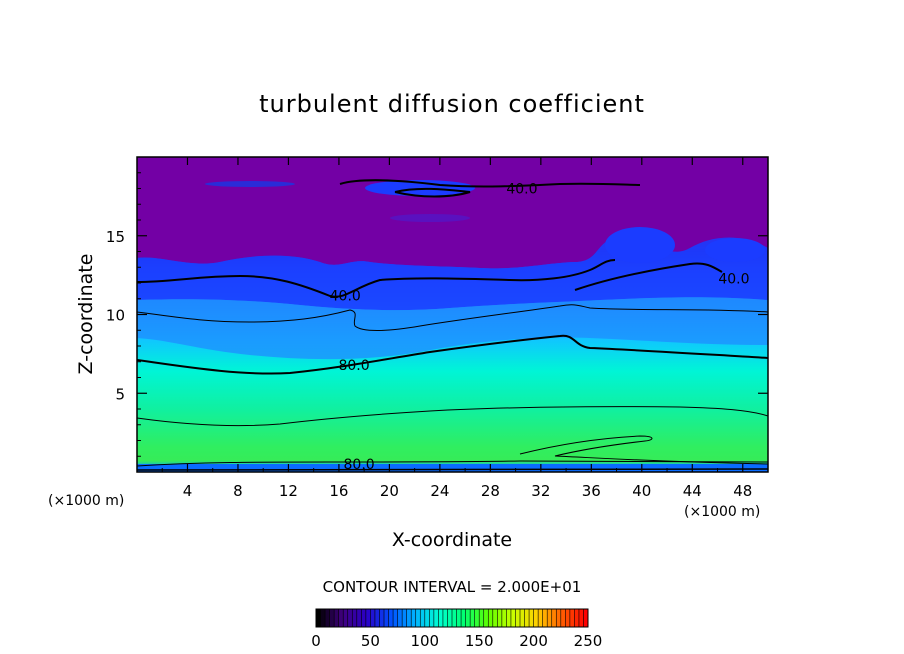 The image size is (904, 654). What do you see at coordinates (316, 641) in the screenshot?
I see `colorbar-tick-label: 0` at bounding box center [316, 641].